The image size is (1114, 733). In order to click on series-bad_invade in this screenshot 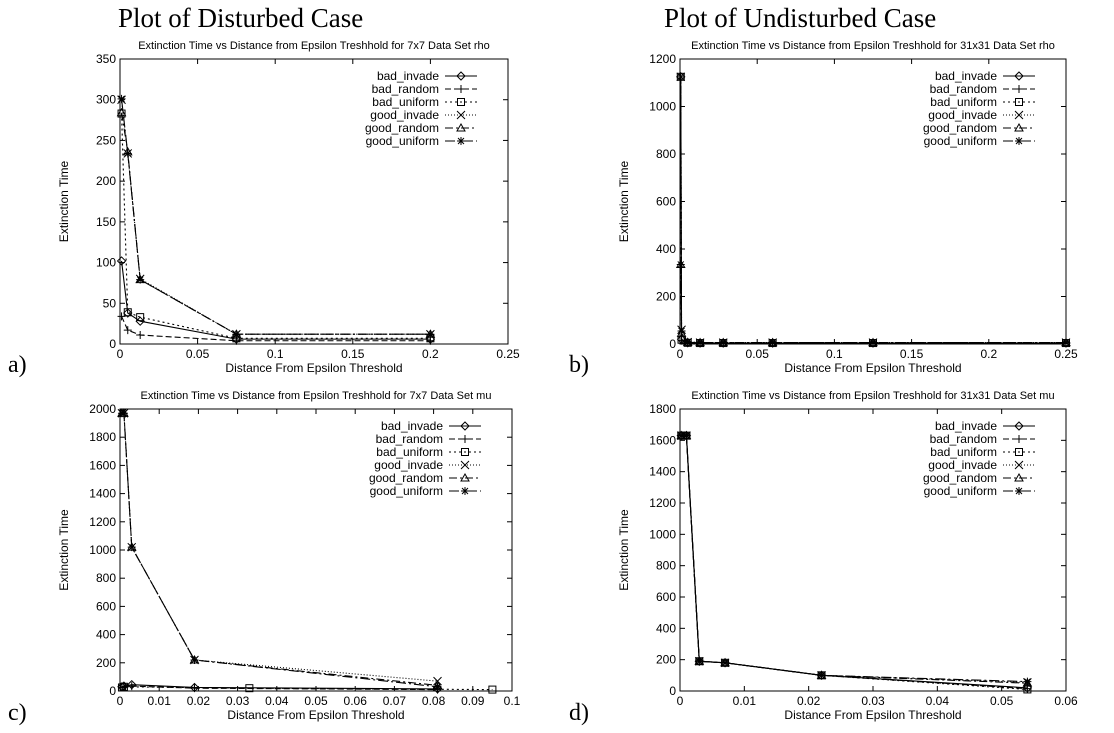, I will do `click(276, 300)`.